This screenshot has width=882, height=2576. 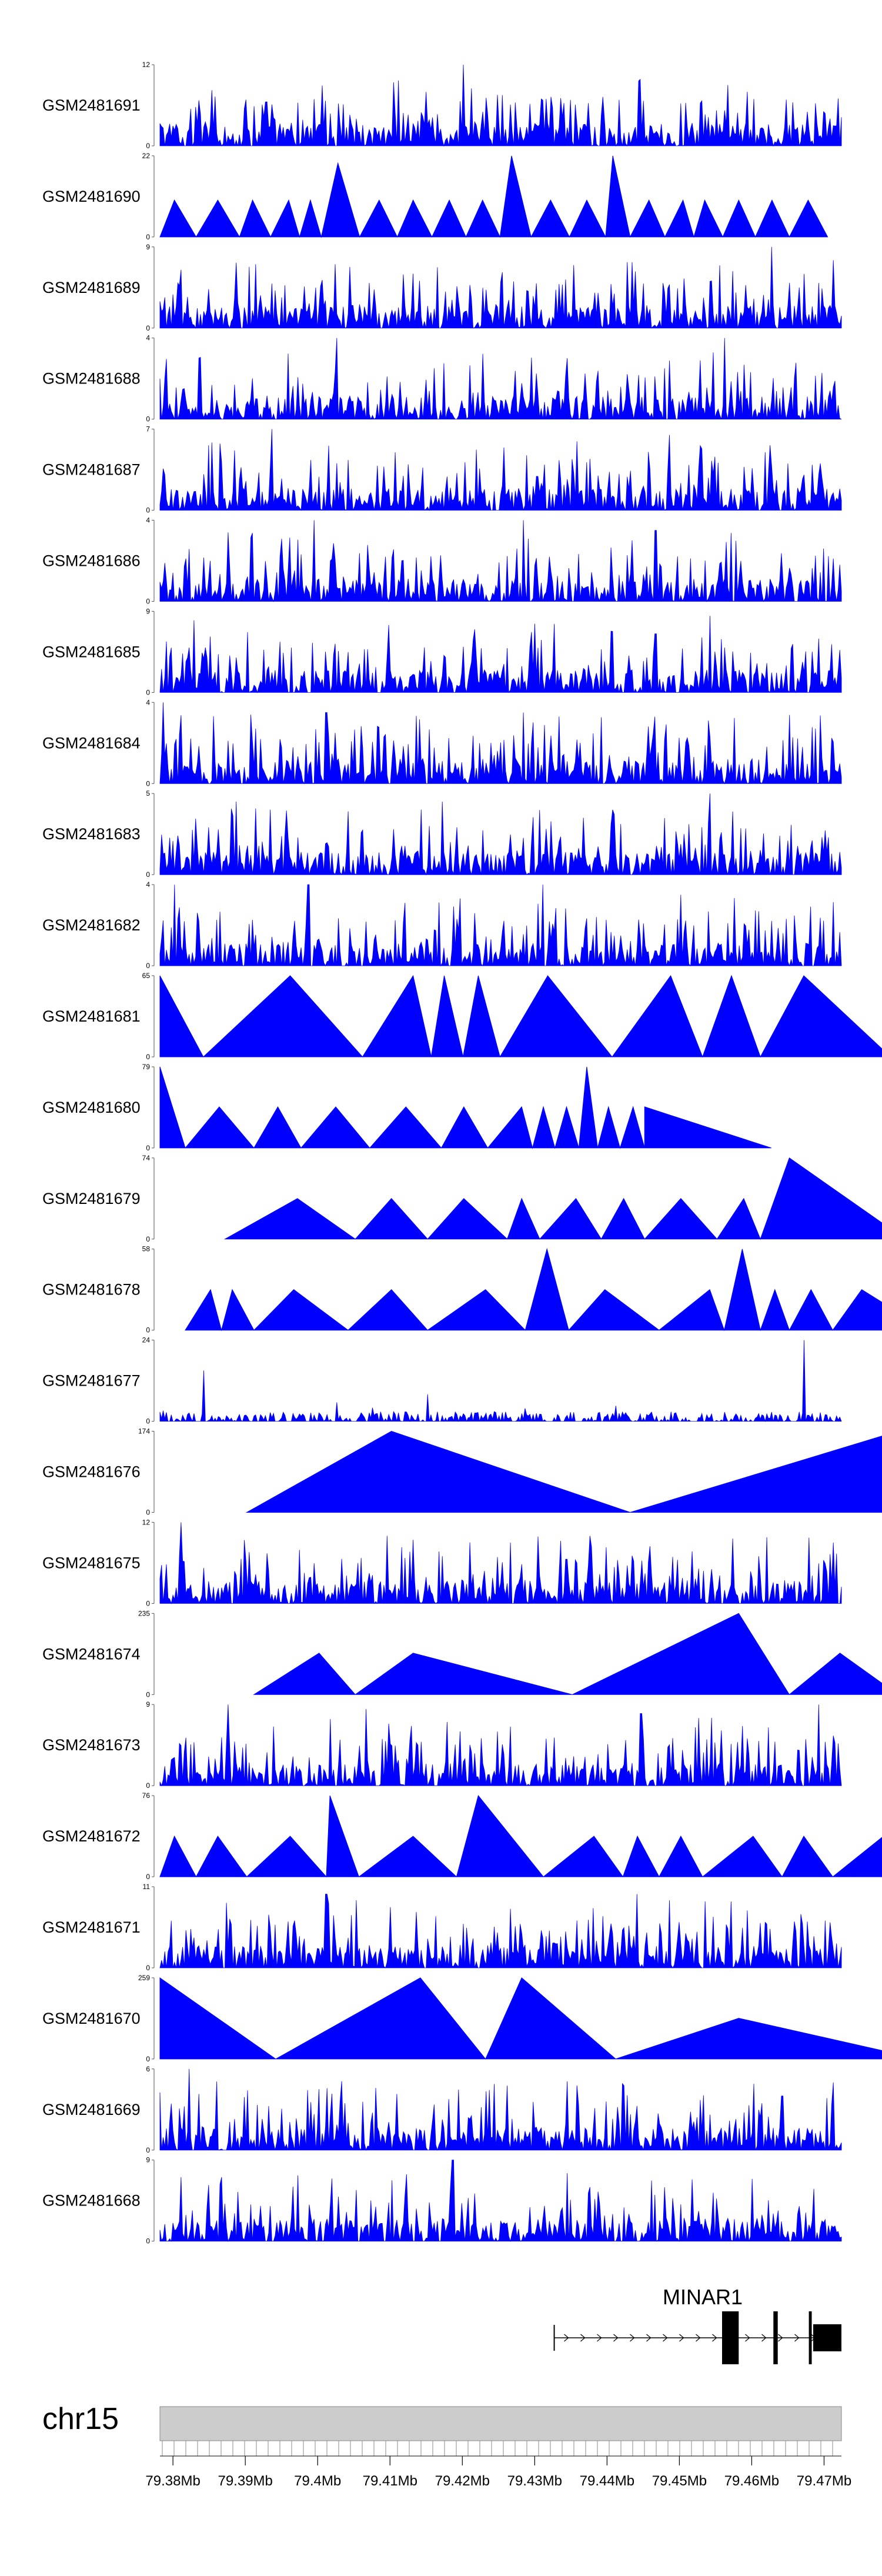 I want to click on track-GSM2481681: GSM2481681 65 0, so click(x=462, y=1016).